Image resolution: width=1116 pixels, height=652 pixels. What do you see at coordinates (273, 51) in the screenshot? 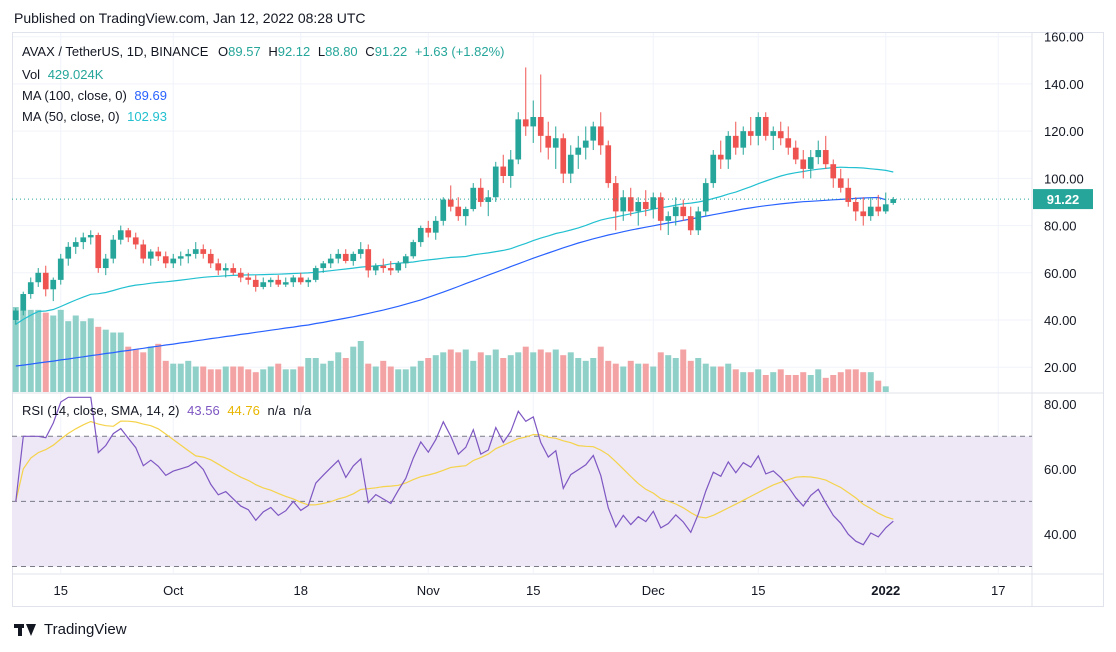
I see `ohlc-high-label: H` at bounding box center [273, 51].